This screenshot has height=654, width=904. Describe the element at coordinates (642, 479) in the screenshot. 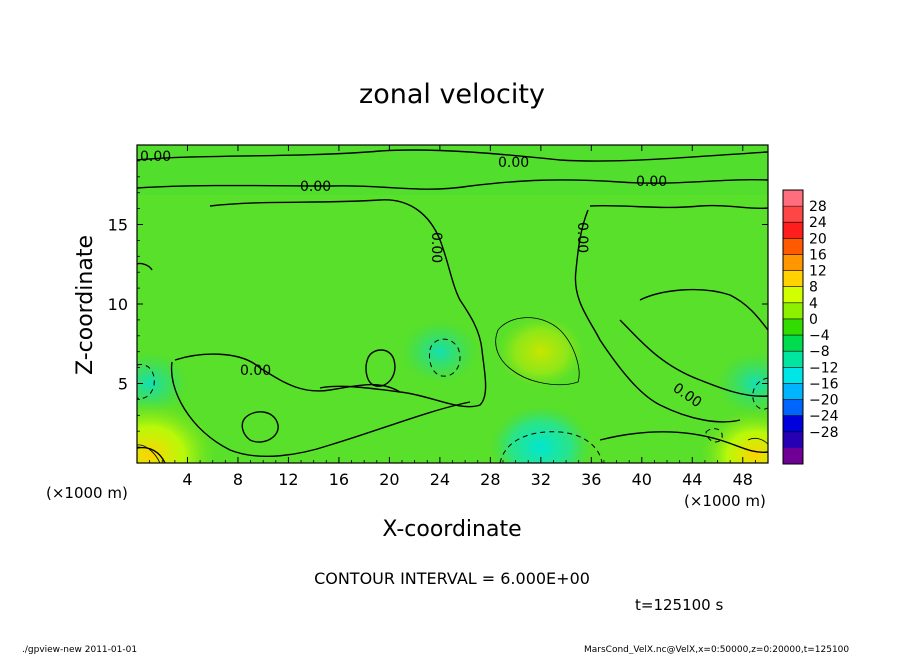

I see `x-tick-label: 40` at that location.